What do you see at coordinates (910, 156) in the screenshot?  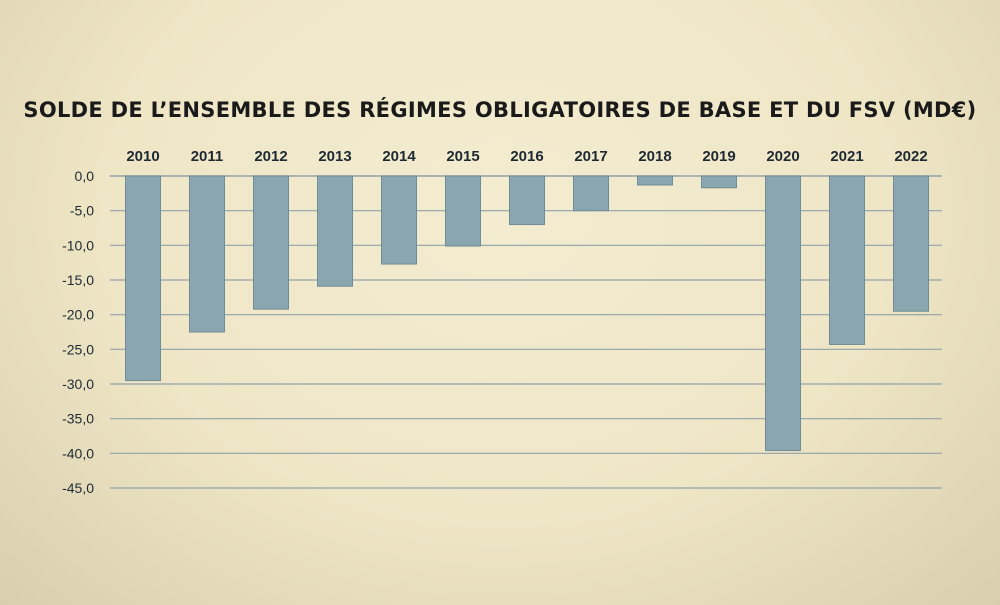 I see `x-tick-label: 2022` at bounding box center [910, 156].